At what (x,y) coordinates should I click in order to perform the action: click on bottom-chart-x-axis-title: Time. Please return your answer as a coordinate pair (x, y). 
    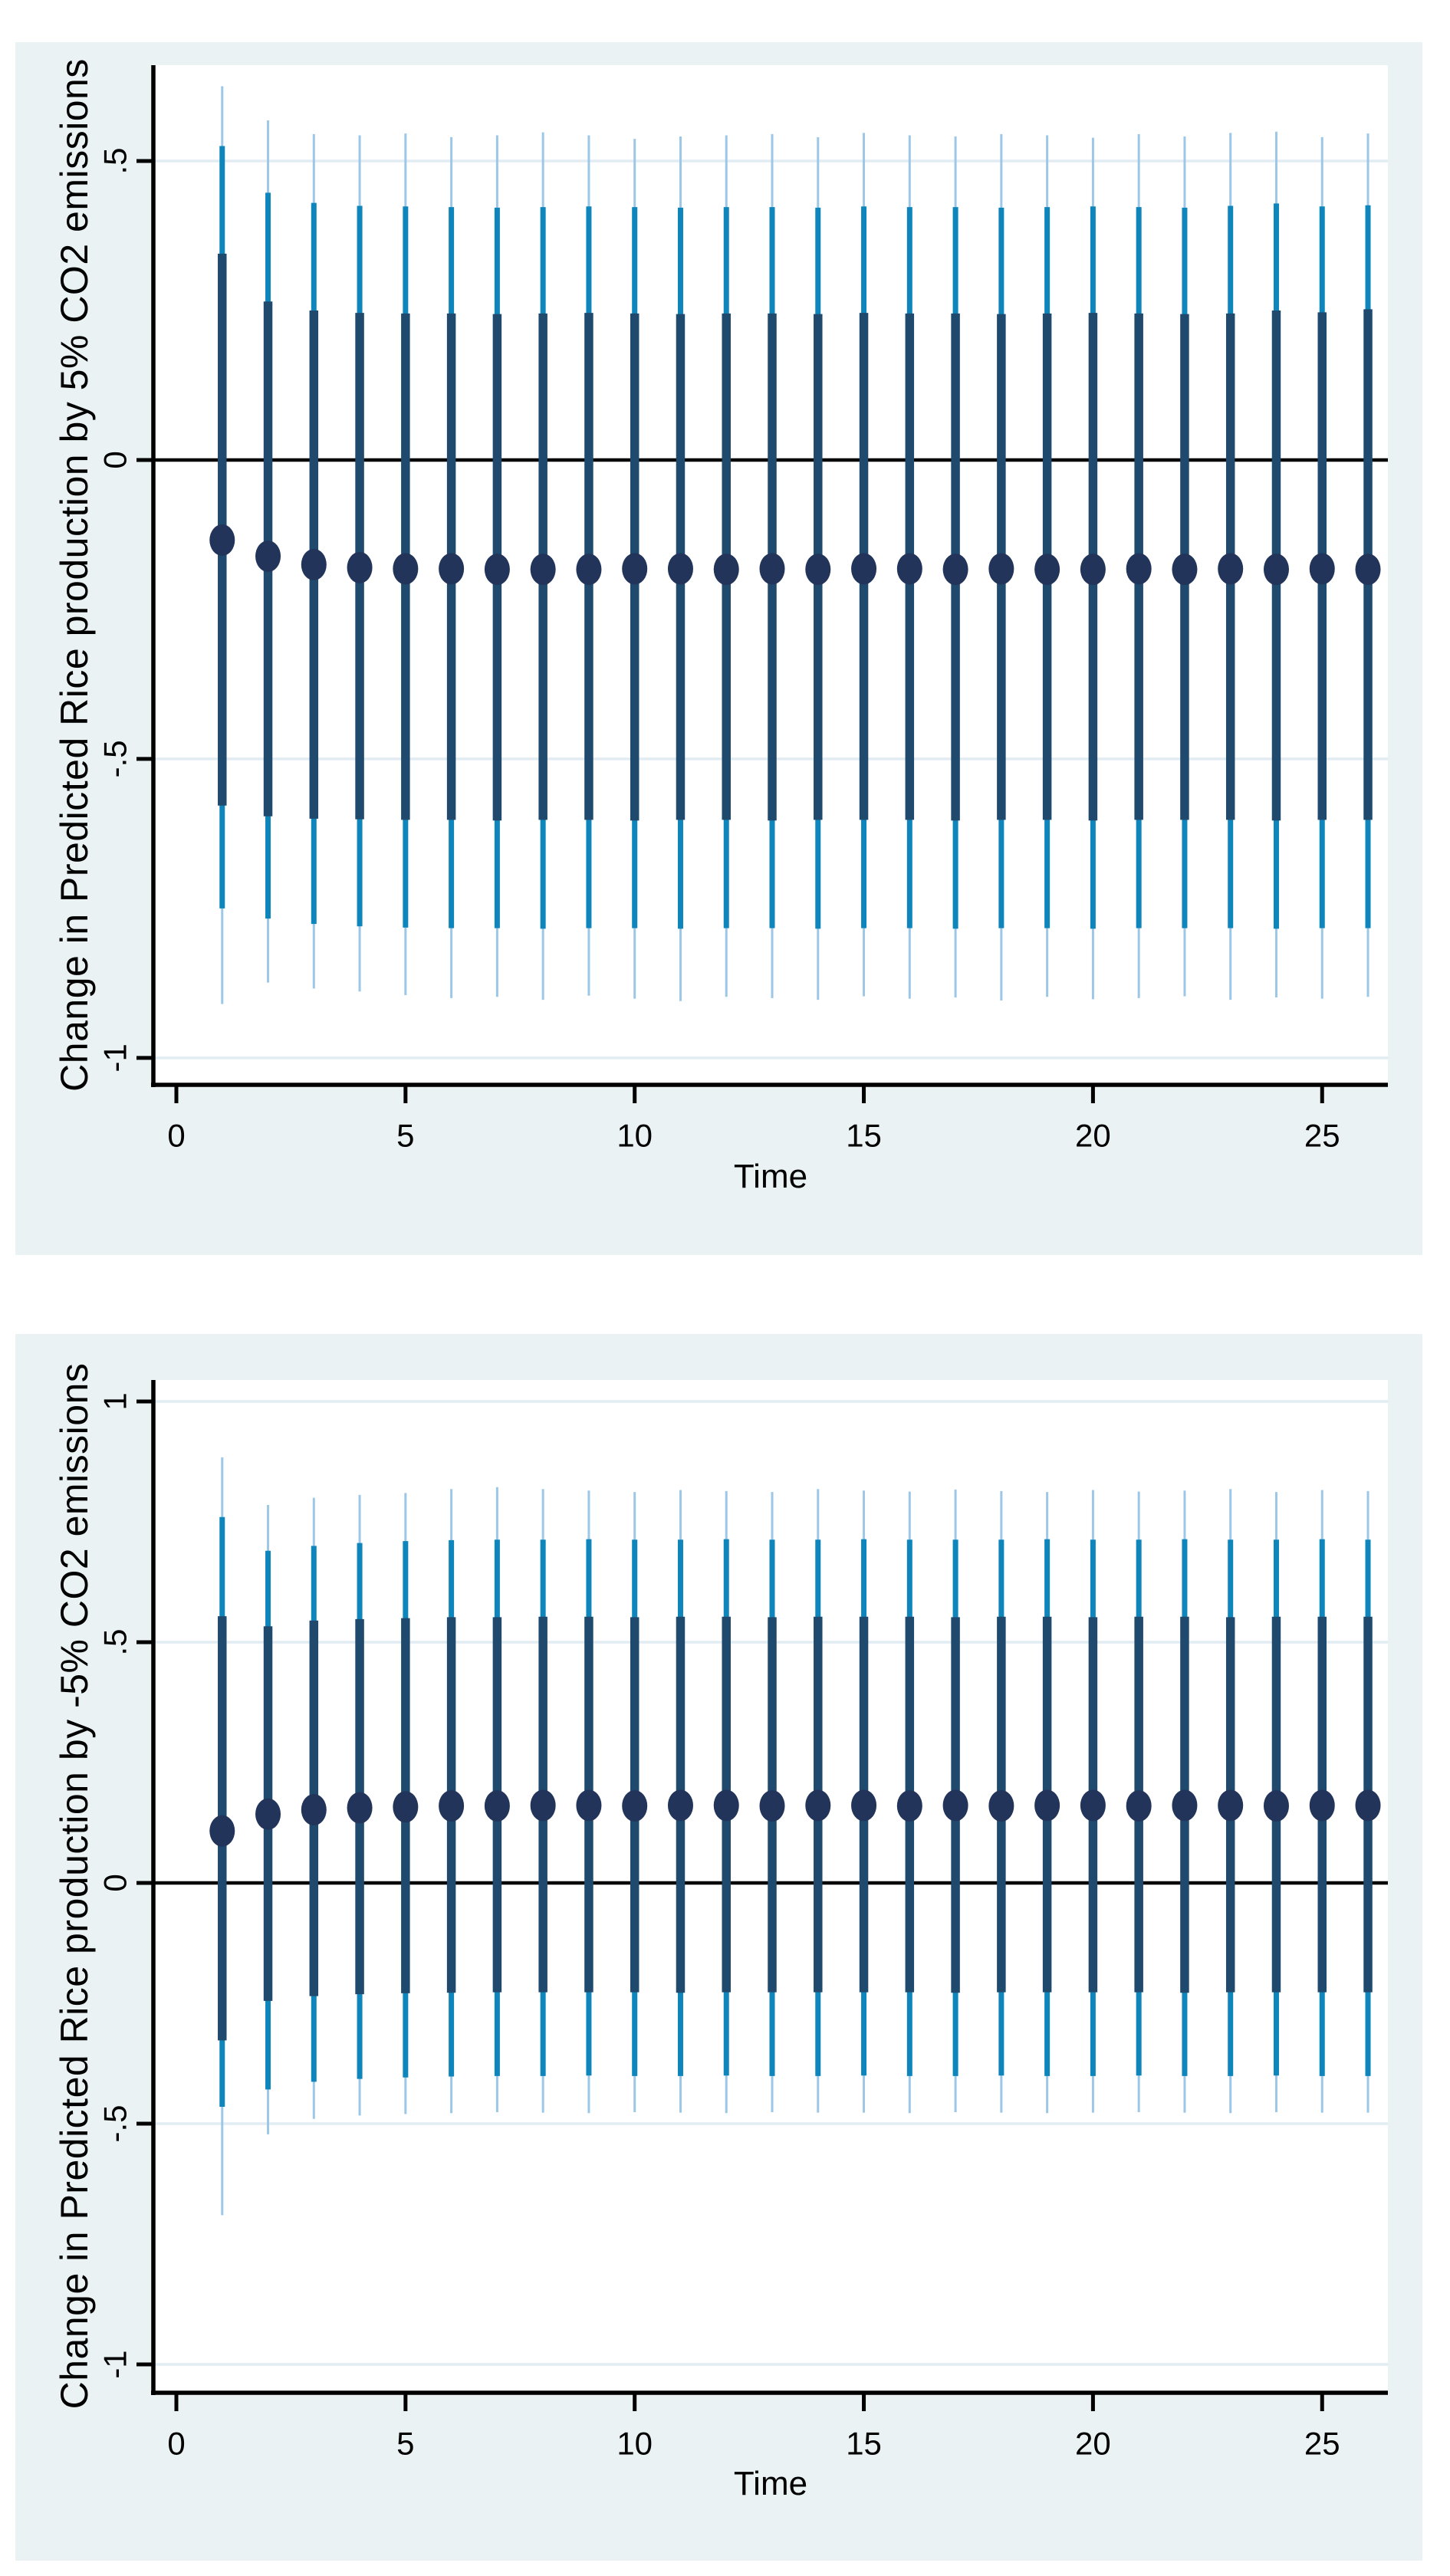
    Looking at the image, I should click on (770, 2483).